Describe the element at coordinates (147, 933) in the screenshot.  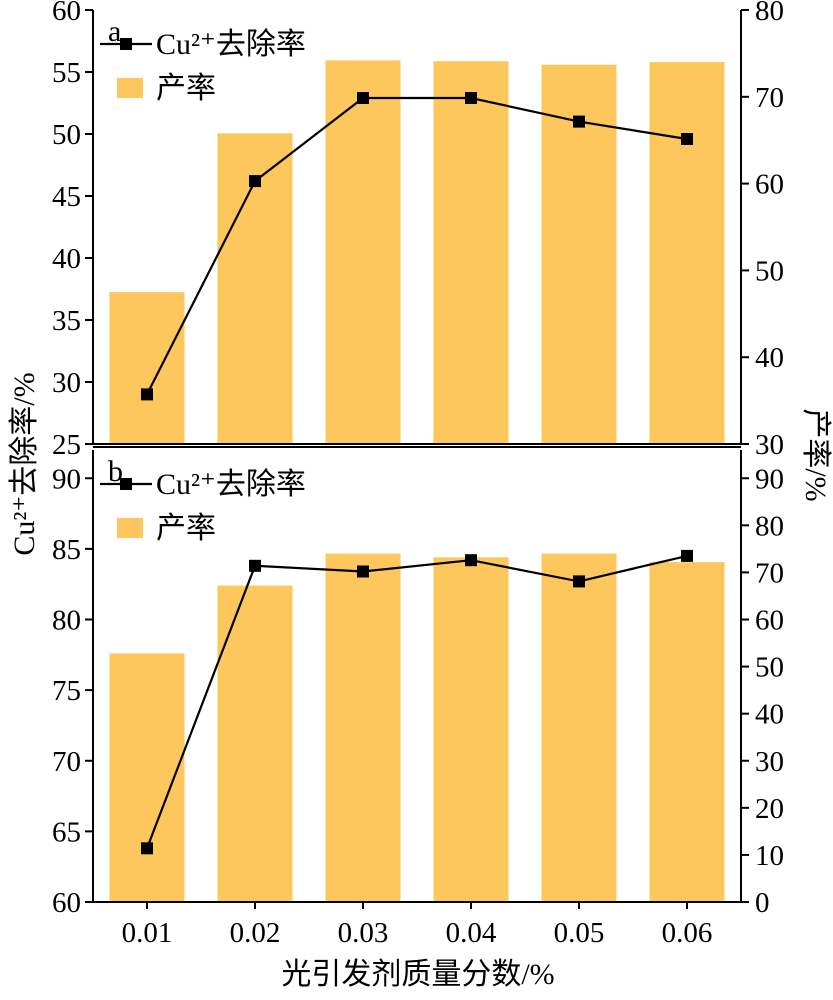
I see `x-tick-label: 0.01` at that location.